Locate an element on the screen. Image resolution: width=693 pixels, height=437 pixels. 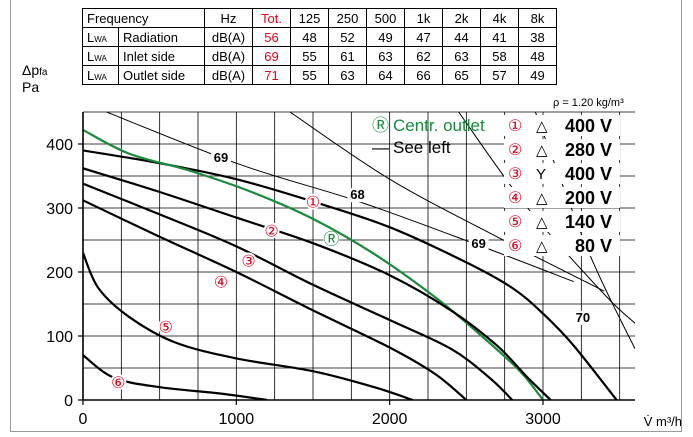
table-cell: 48 is located at coordinates (537, 56).